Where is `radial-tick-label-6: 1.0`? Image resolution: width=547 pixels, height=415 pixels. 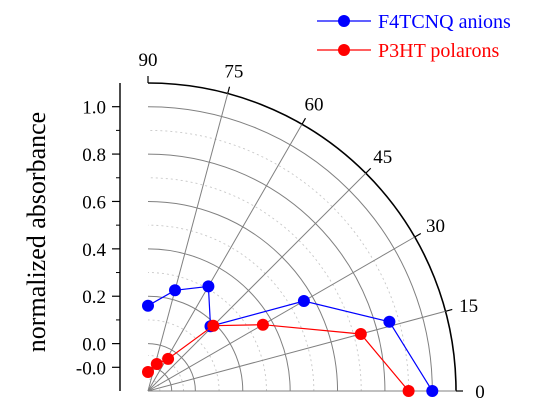
radial-tick-label-6: 1.0 is located at coordinates (94, 108).